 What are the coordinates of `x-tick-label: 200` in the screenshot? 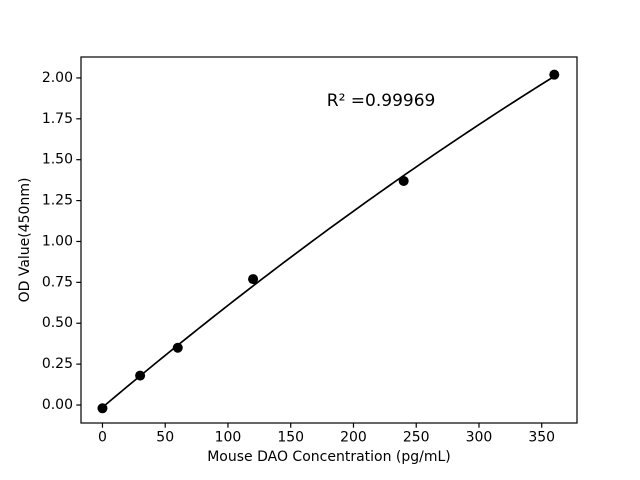 It's located at (353, 438).